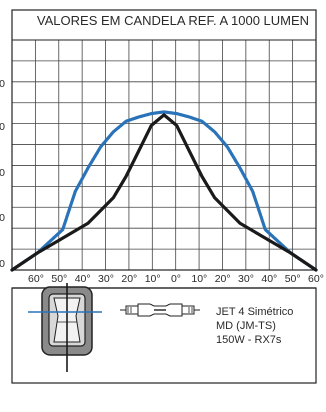 The image size is (326, 412). I want to click on fixture-icon, so click(65, 327).